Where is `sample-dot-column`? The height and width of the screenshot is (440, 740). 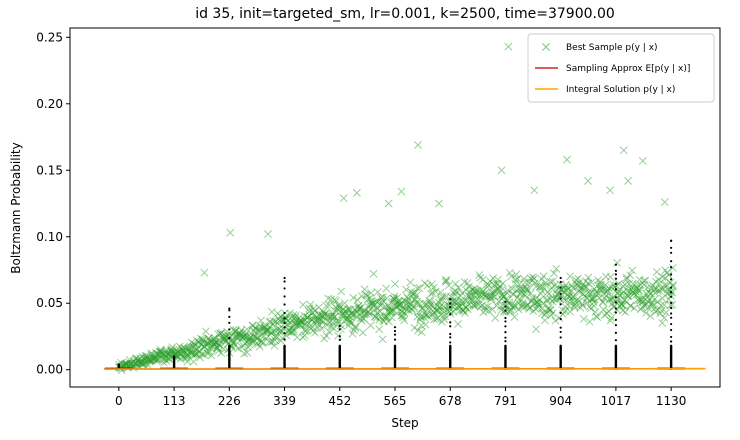
sample-dot-column is located at coordinates (339, 347).